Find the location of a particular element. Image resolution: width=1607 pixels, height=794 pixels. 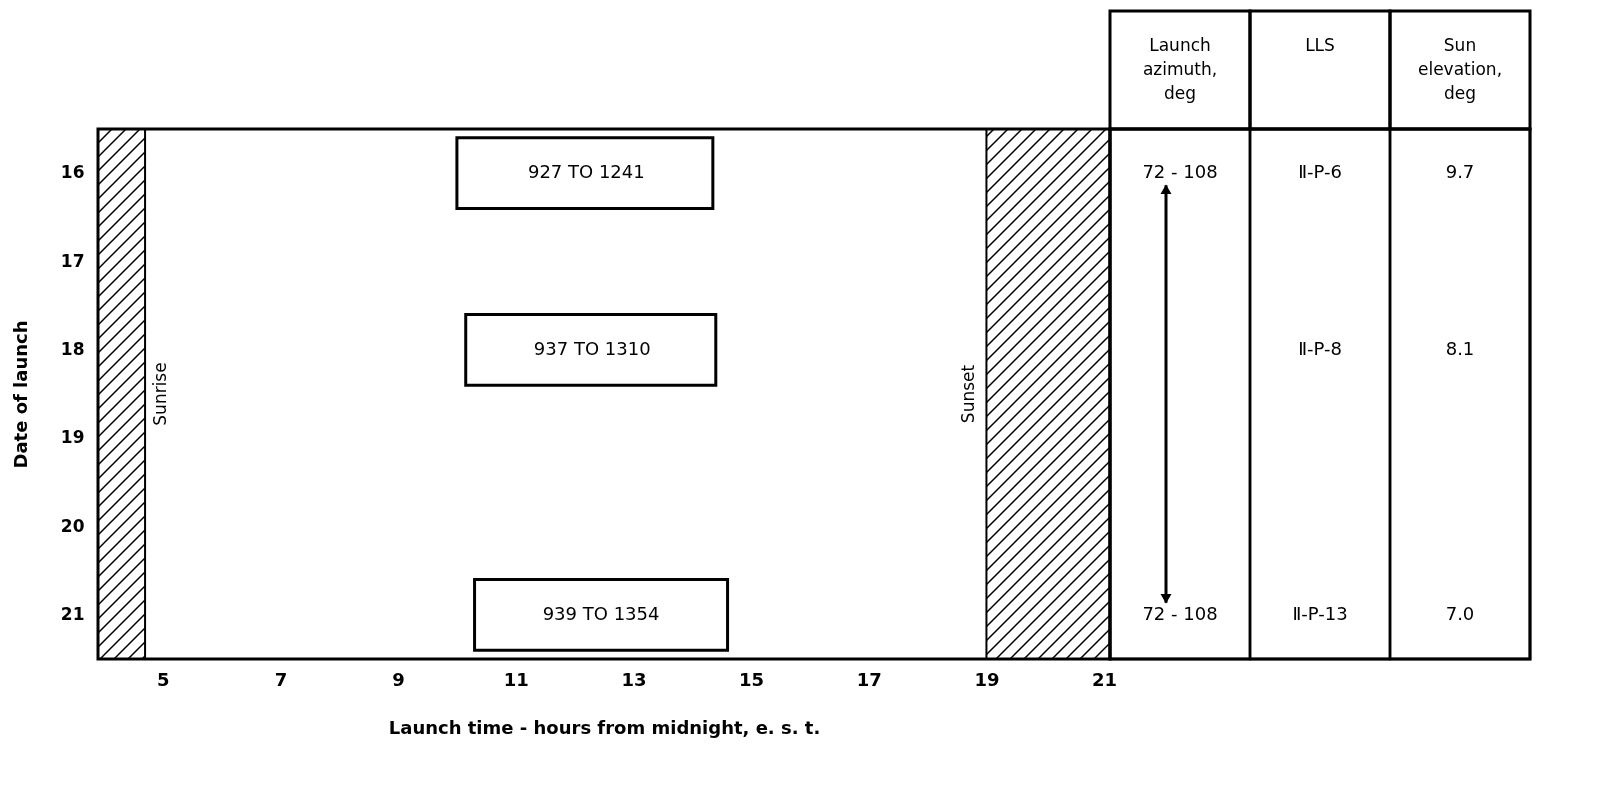

x-axis-title: Launch time - hours from midnight, e. s. t. is located at coordinates (604, 727).